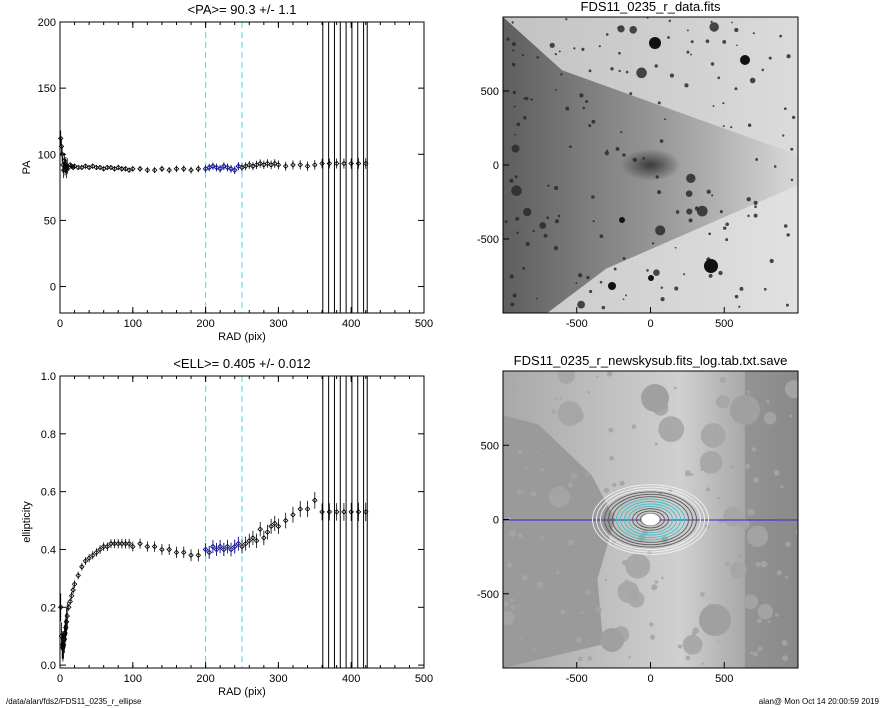 This screenshot has height=708, width=885. What do you see at coordinates (133, 679) in the screenshot?
I see `x-tick-label: 100` at bounding box center [133, 679].